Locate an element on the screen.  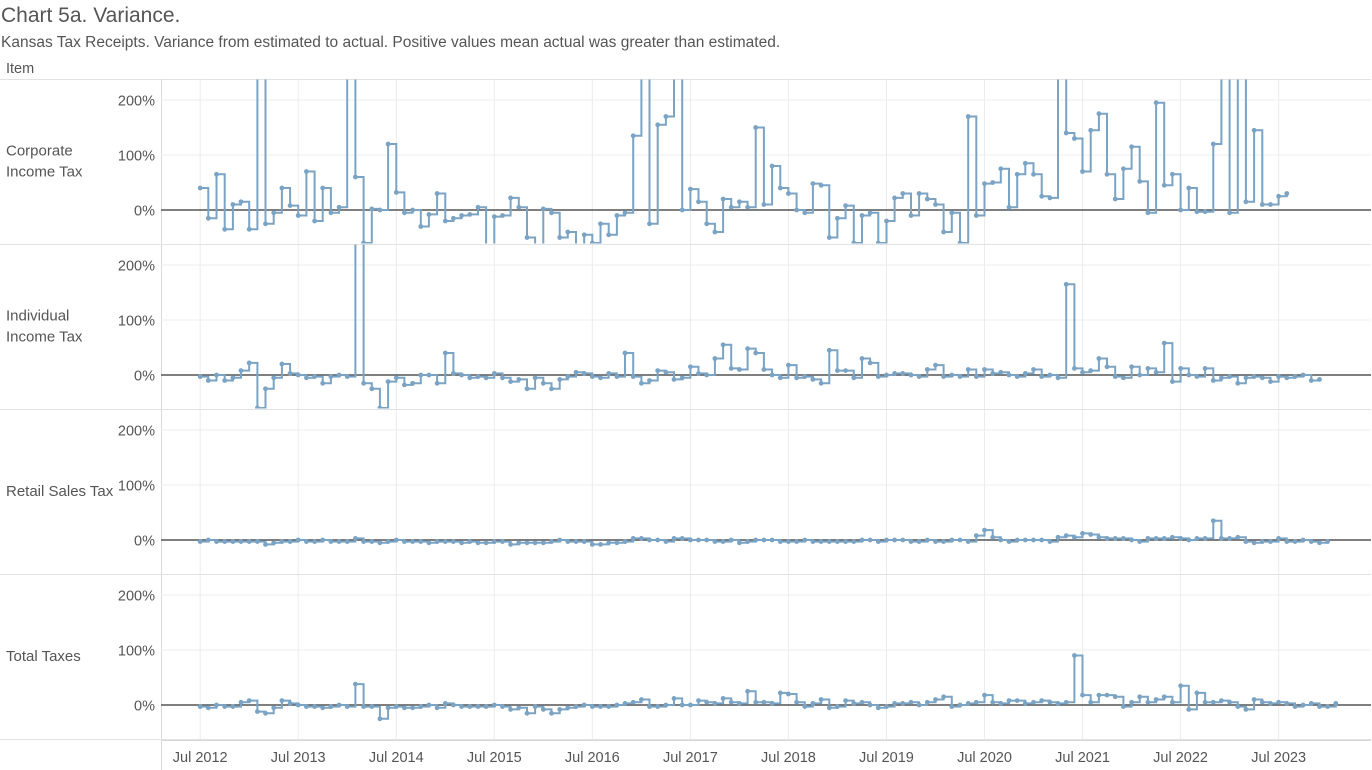
x-tick-label: Jul 2019 is located at coordinates (886, 758).